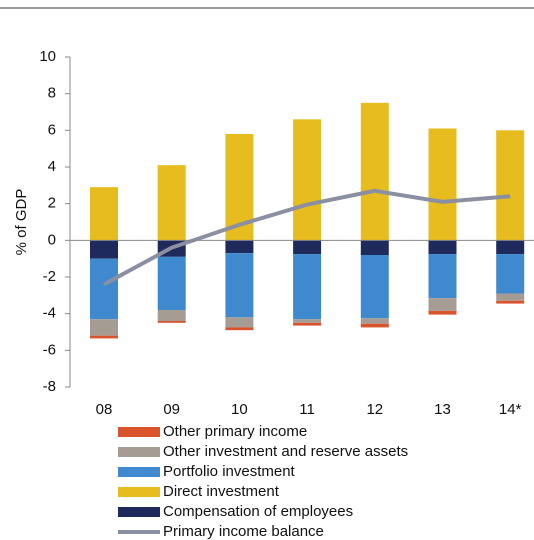  What do you see at coordinates (49, 313) in the screenshot?
I see `y-tick-label: -4` at bounding box center [49, 313].